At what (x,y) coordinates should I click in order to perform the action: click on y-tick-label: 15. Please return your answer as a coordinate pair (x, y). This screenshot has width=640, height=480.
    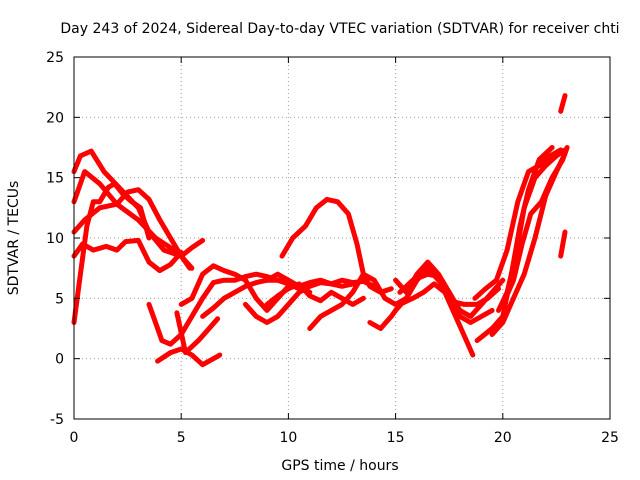
    Looking at the image, I should click on (55, 179).